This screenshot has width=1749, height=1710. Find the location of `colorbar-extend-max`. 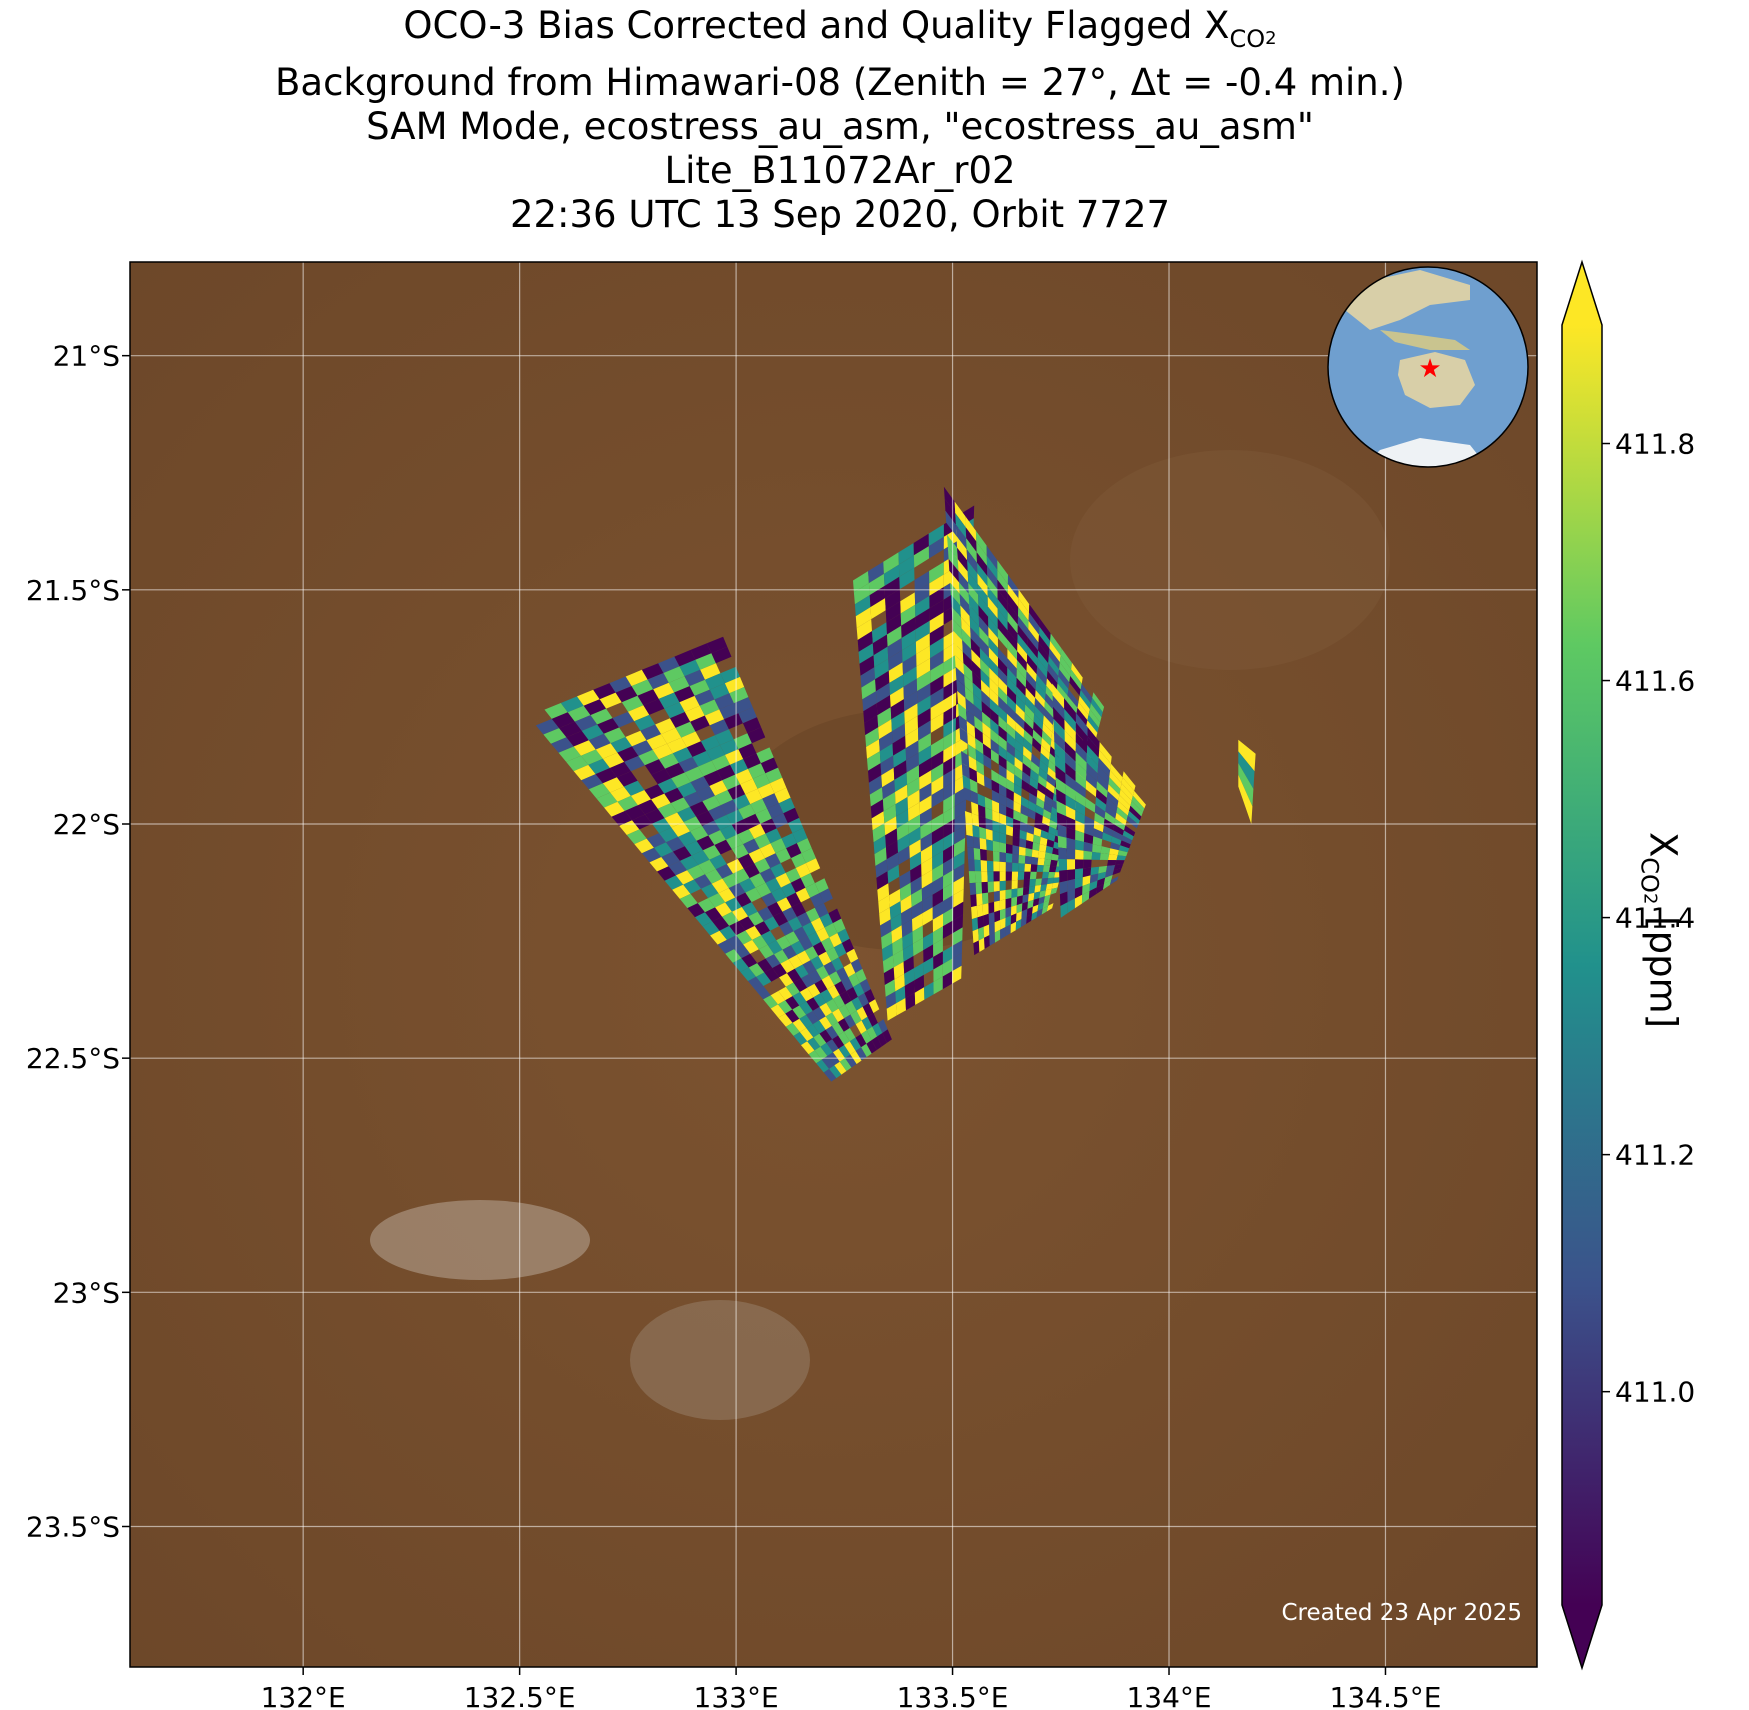

colorbar-extend-max is located at coordinates (1582, 293).